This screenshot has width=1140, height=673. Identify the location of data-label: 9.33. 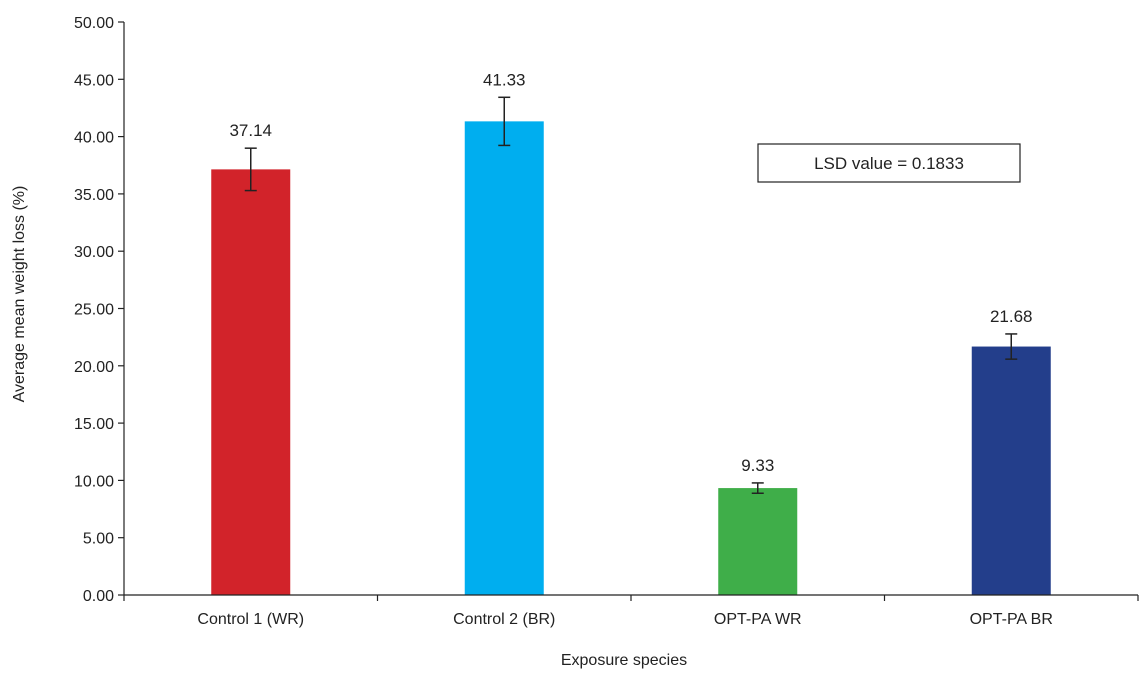
(757, 465).